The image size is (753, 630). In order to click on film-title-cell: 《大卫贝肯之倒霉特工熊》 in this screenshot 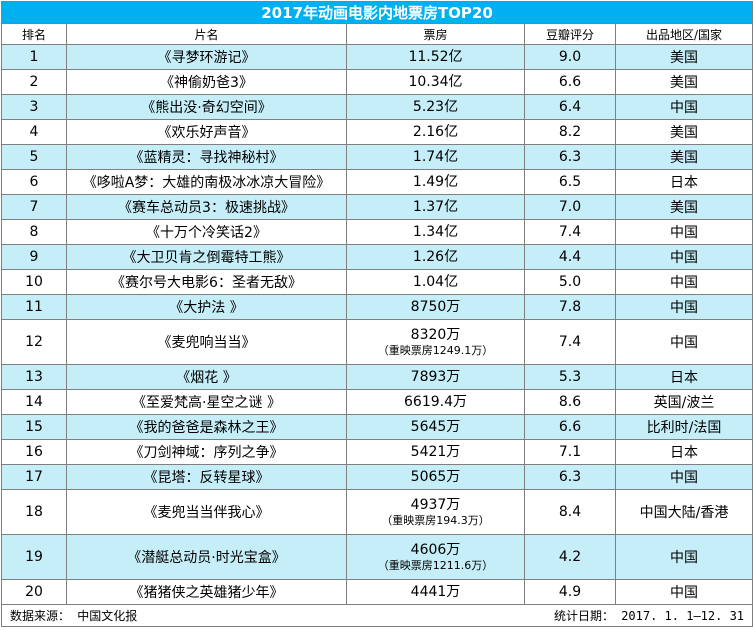, I will do `click(206, 257)`.